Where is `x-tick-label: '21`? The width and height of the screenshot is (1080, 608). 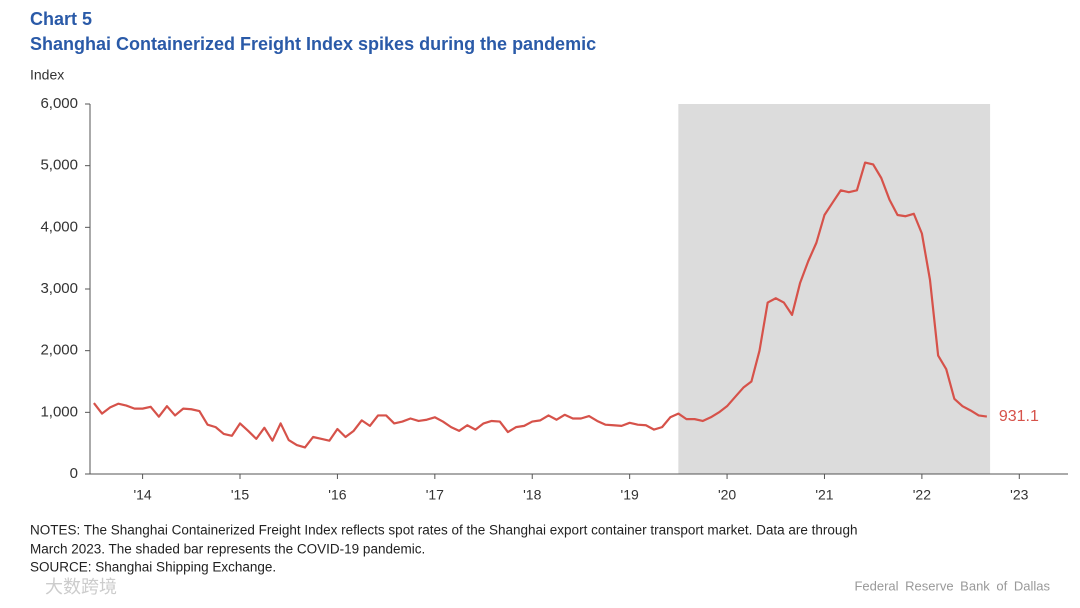
x-tick-label: '21 is located at coordinates (824, 495).